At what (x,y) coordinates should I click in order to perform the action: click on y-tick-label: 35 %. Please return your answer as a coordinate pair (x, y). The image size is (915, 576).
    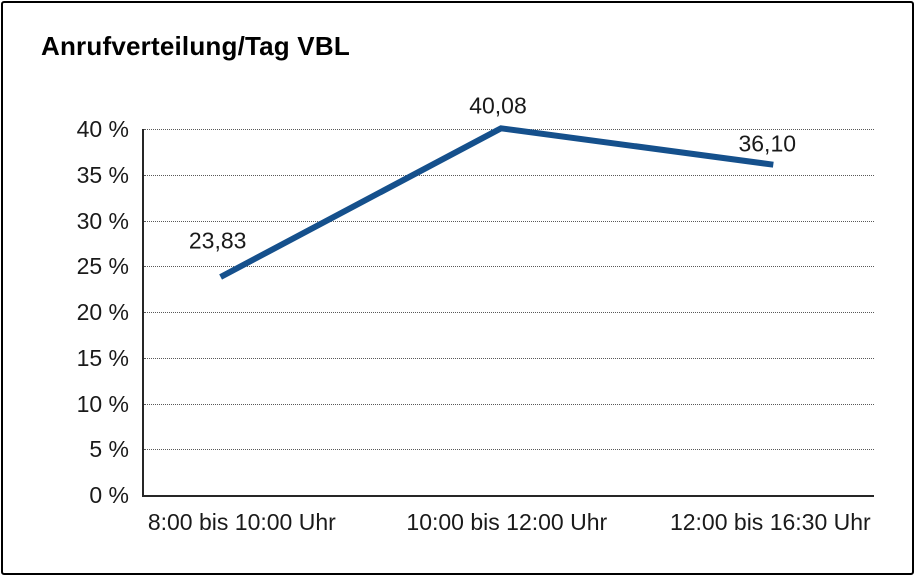
    Looking at the image, I should click on (102, 174).